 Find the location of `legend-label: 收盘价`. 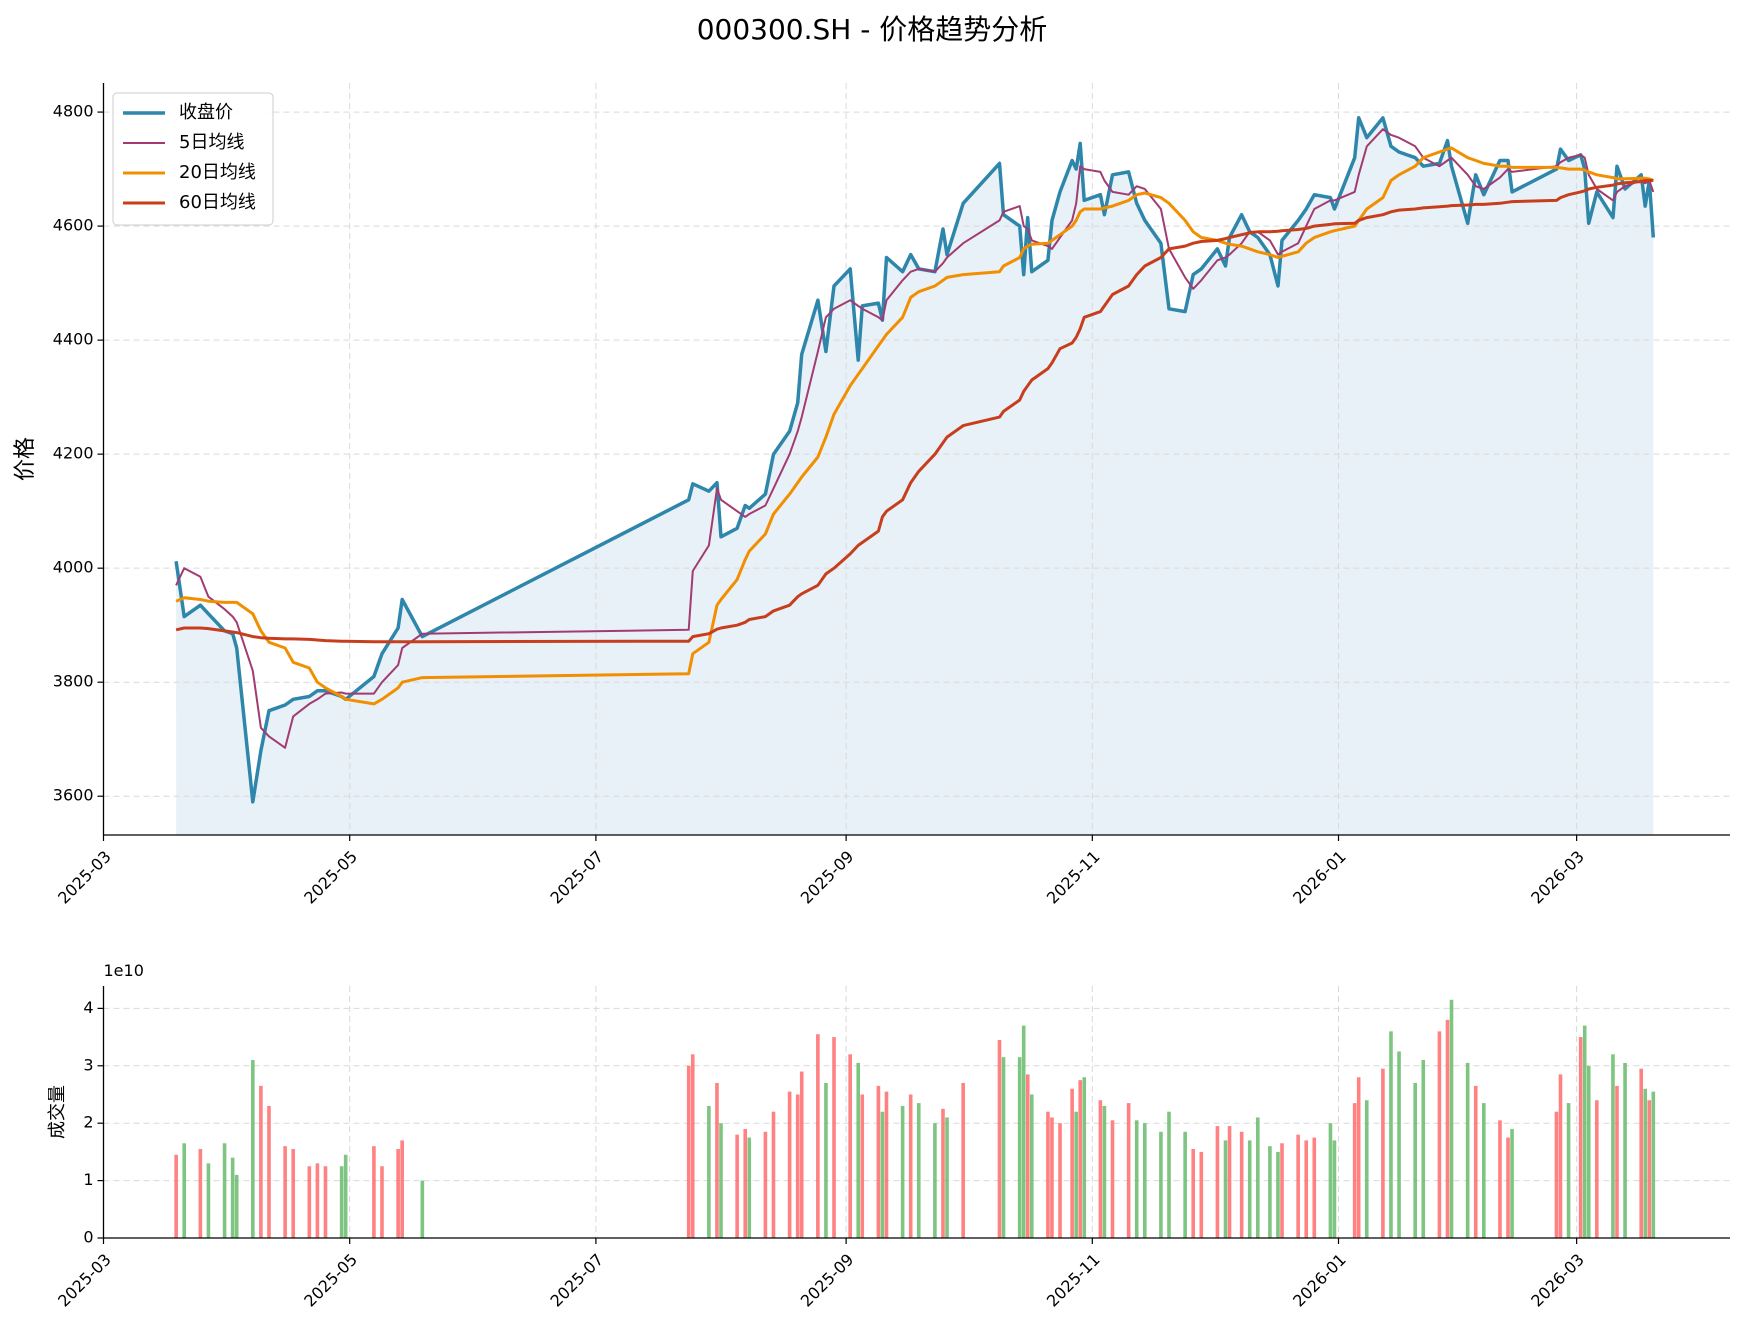

legend-label: 收盘价 is located at coordinates (206, 112).